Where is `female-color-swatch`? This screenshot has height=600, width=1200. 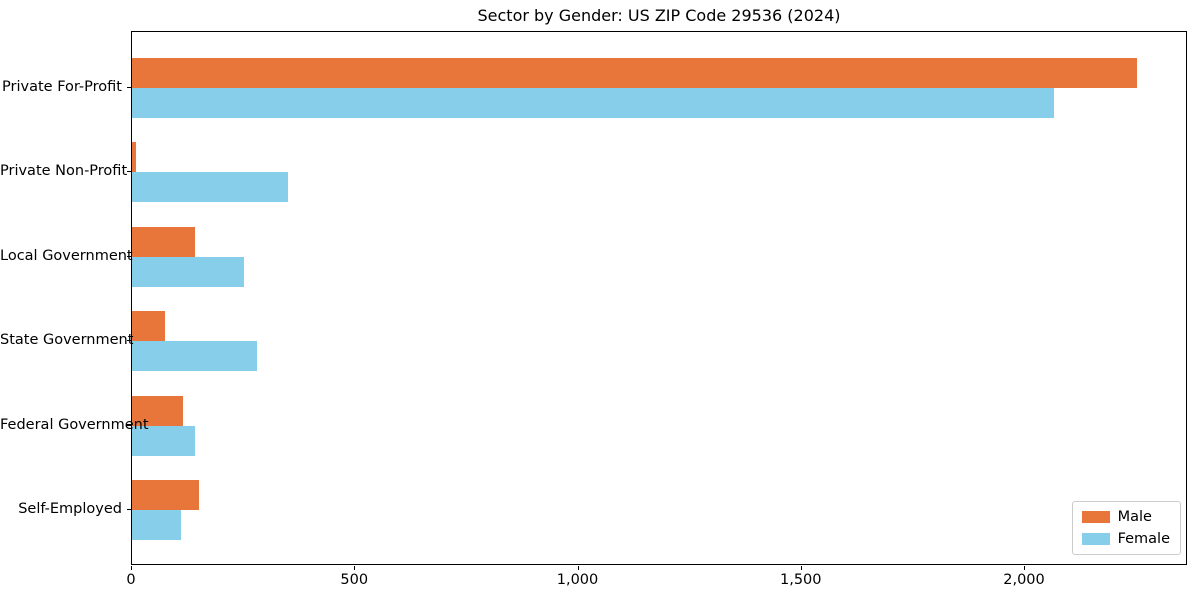 female-color-swatch is located at coordinates (1095, 539).